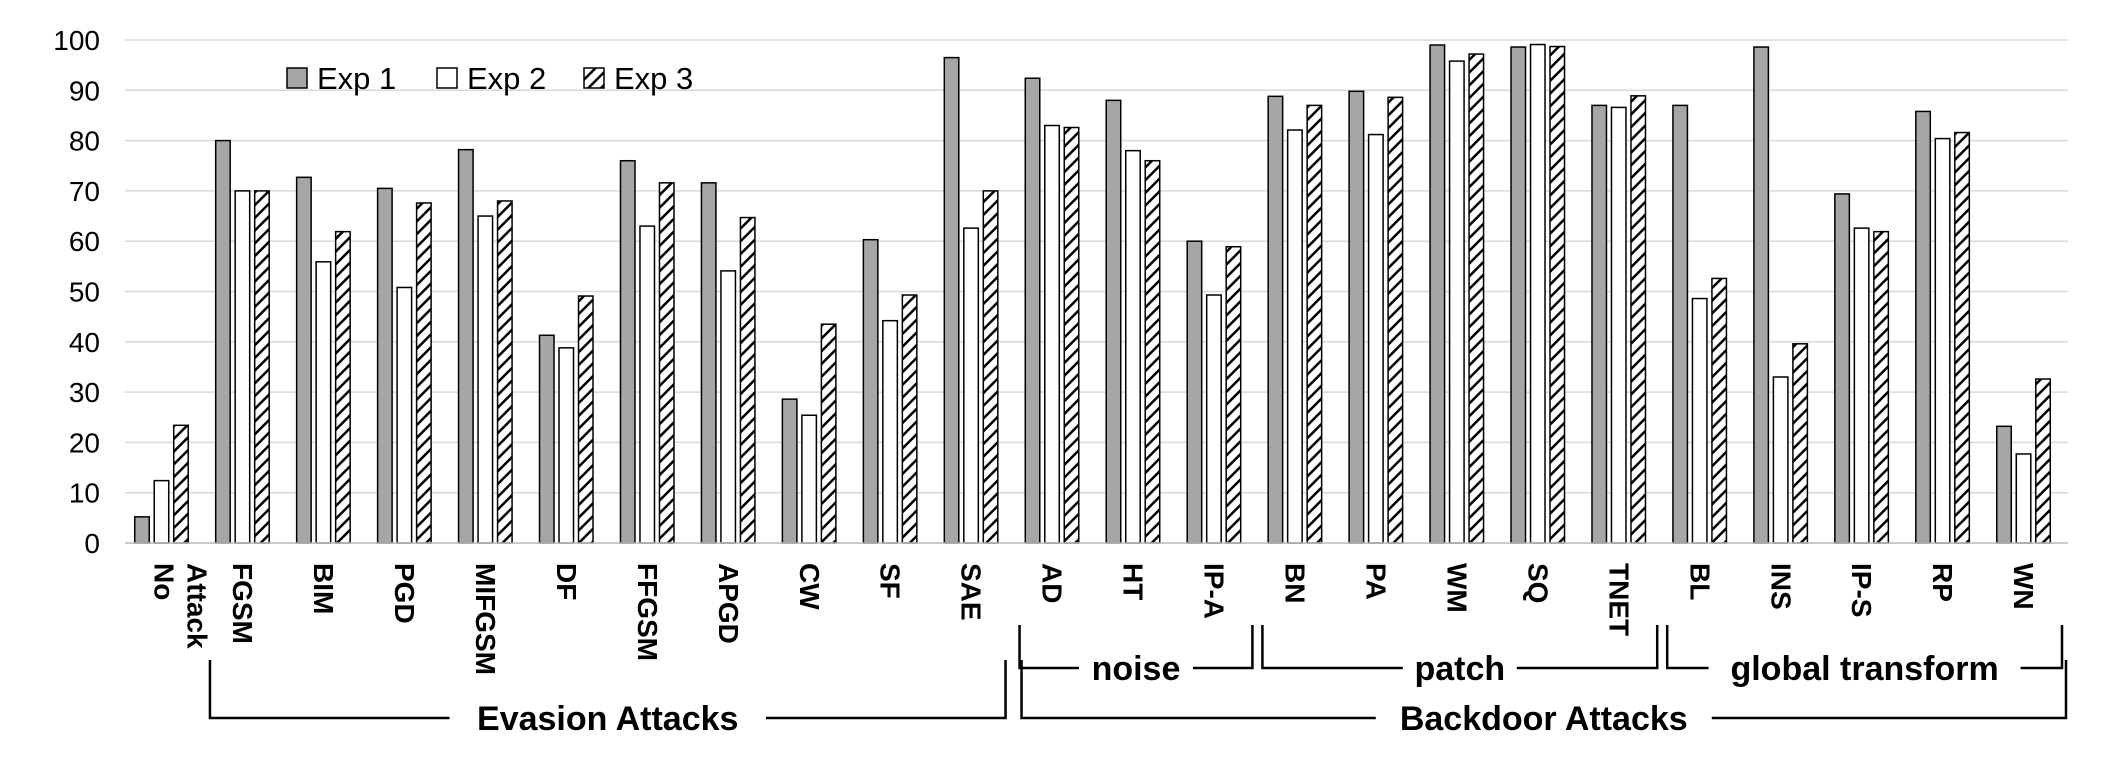  Describe the element at coordinates (141, 530) in the screenshot. I see `bar-exp-1-no-attack` at that location.